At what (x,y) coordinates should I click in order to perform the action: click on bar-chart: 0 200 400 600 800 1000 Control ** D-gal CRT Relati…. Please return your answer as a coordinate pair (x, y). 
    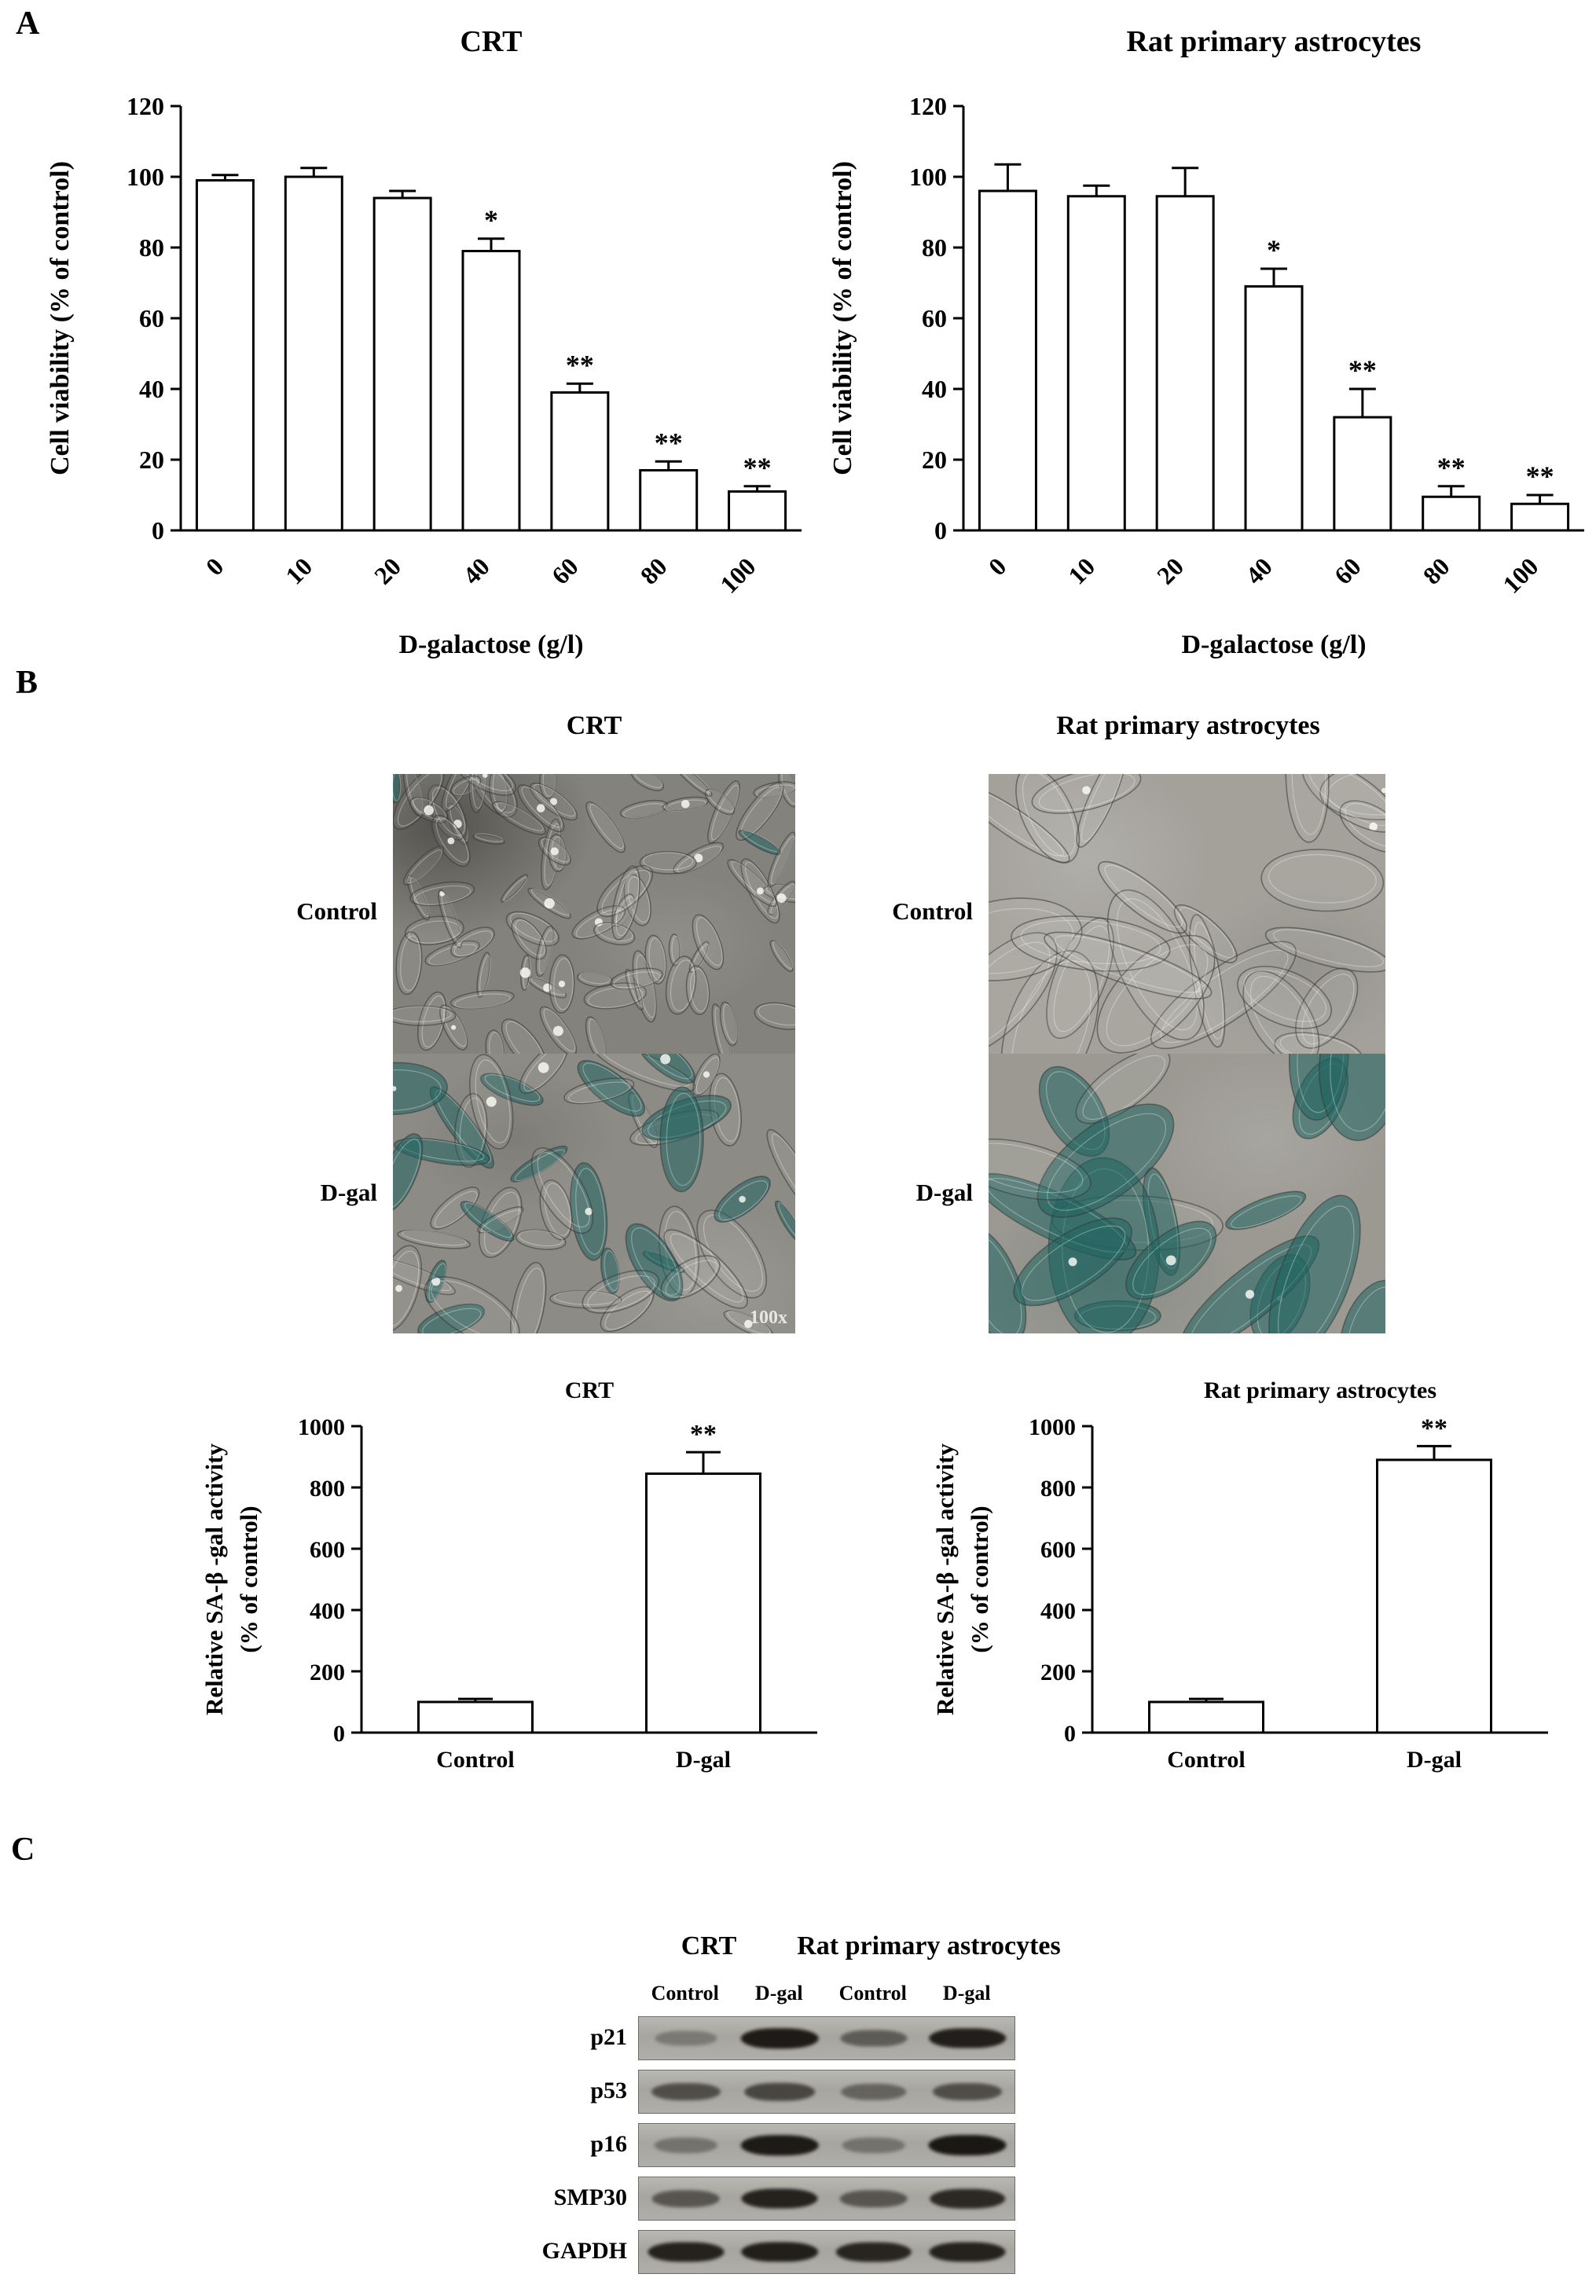
    Looking at the image, I should click on (508, 1575).